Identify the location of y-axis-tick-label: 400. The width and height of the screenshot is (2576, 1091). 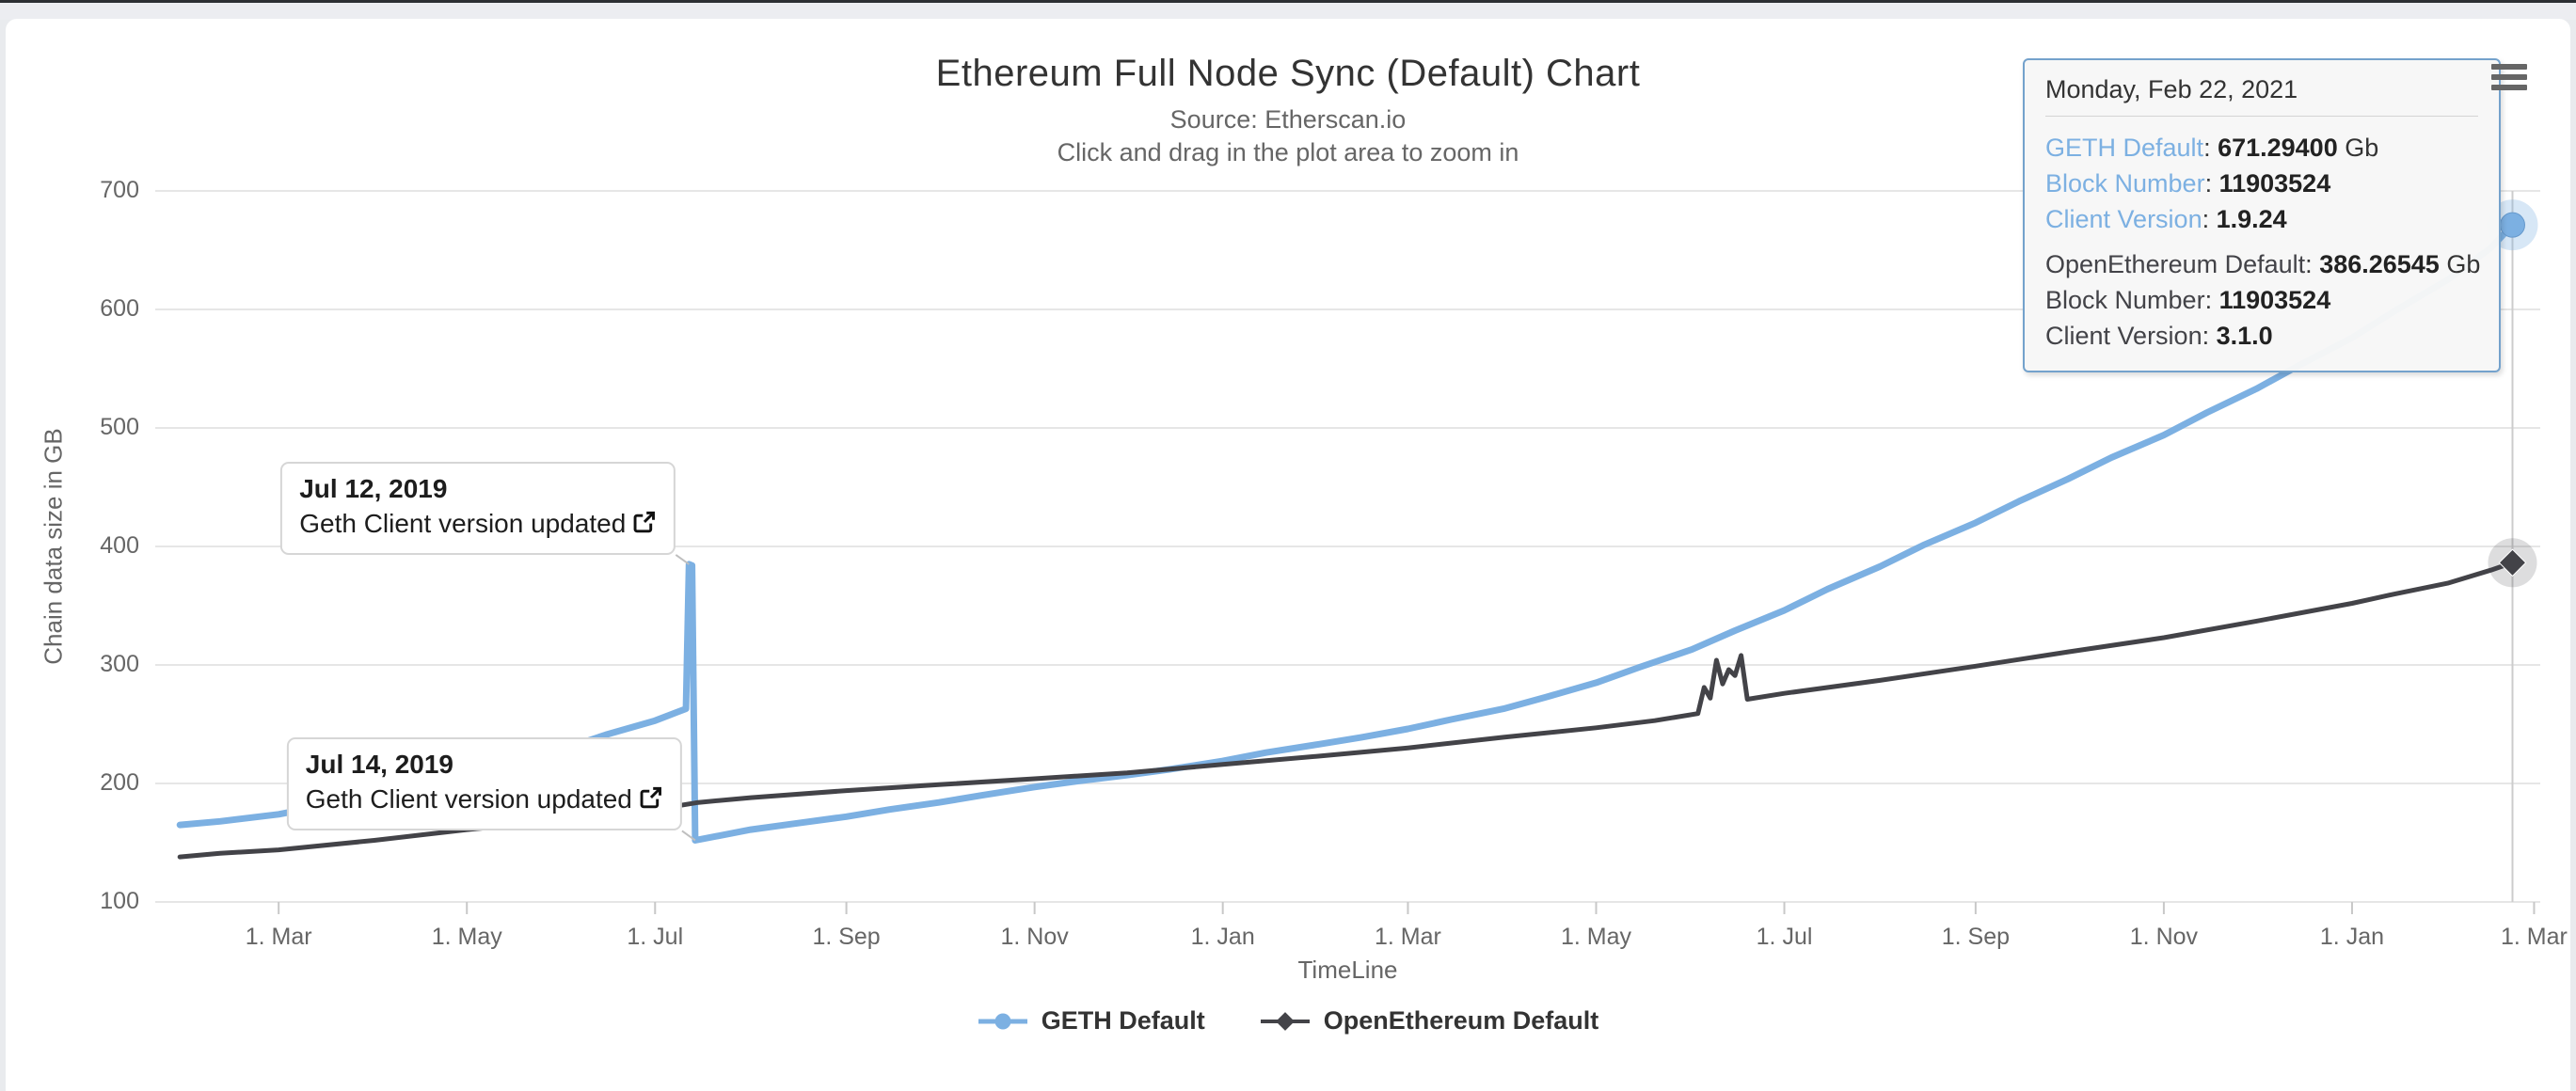
(119, 545).